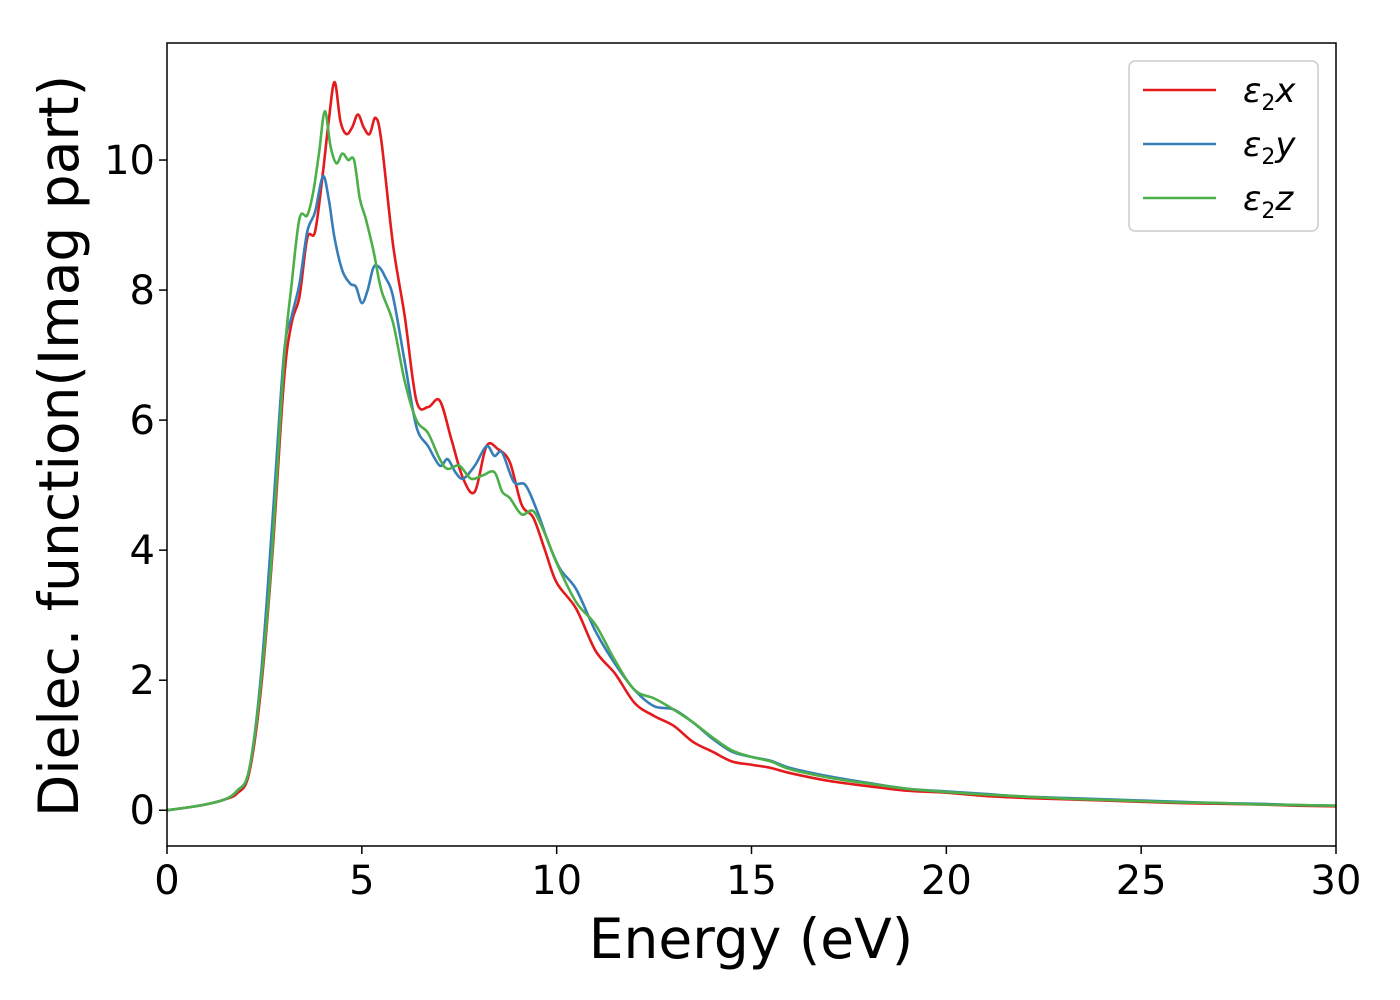 The image size is (1400, 1000). I want to click on legend: ε2x ε2y ε2z, so click(1223, 146).